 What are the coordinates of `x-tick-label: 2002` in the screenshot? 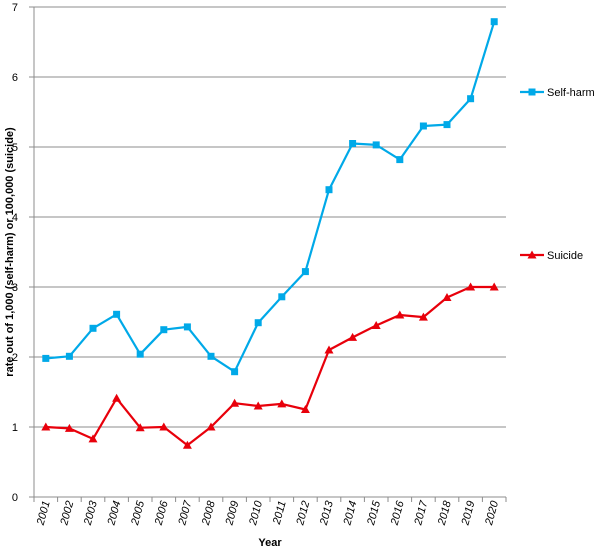 It's located at (67, 514).